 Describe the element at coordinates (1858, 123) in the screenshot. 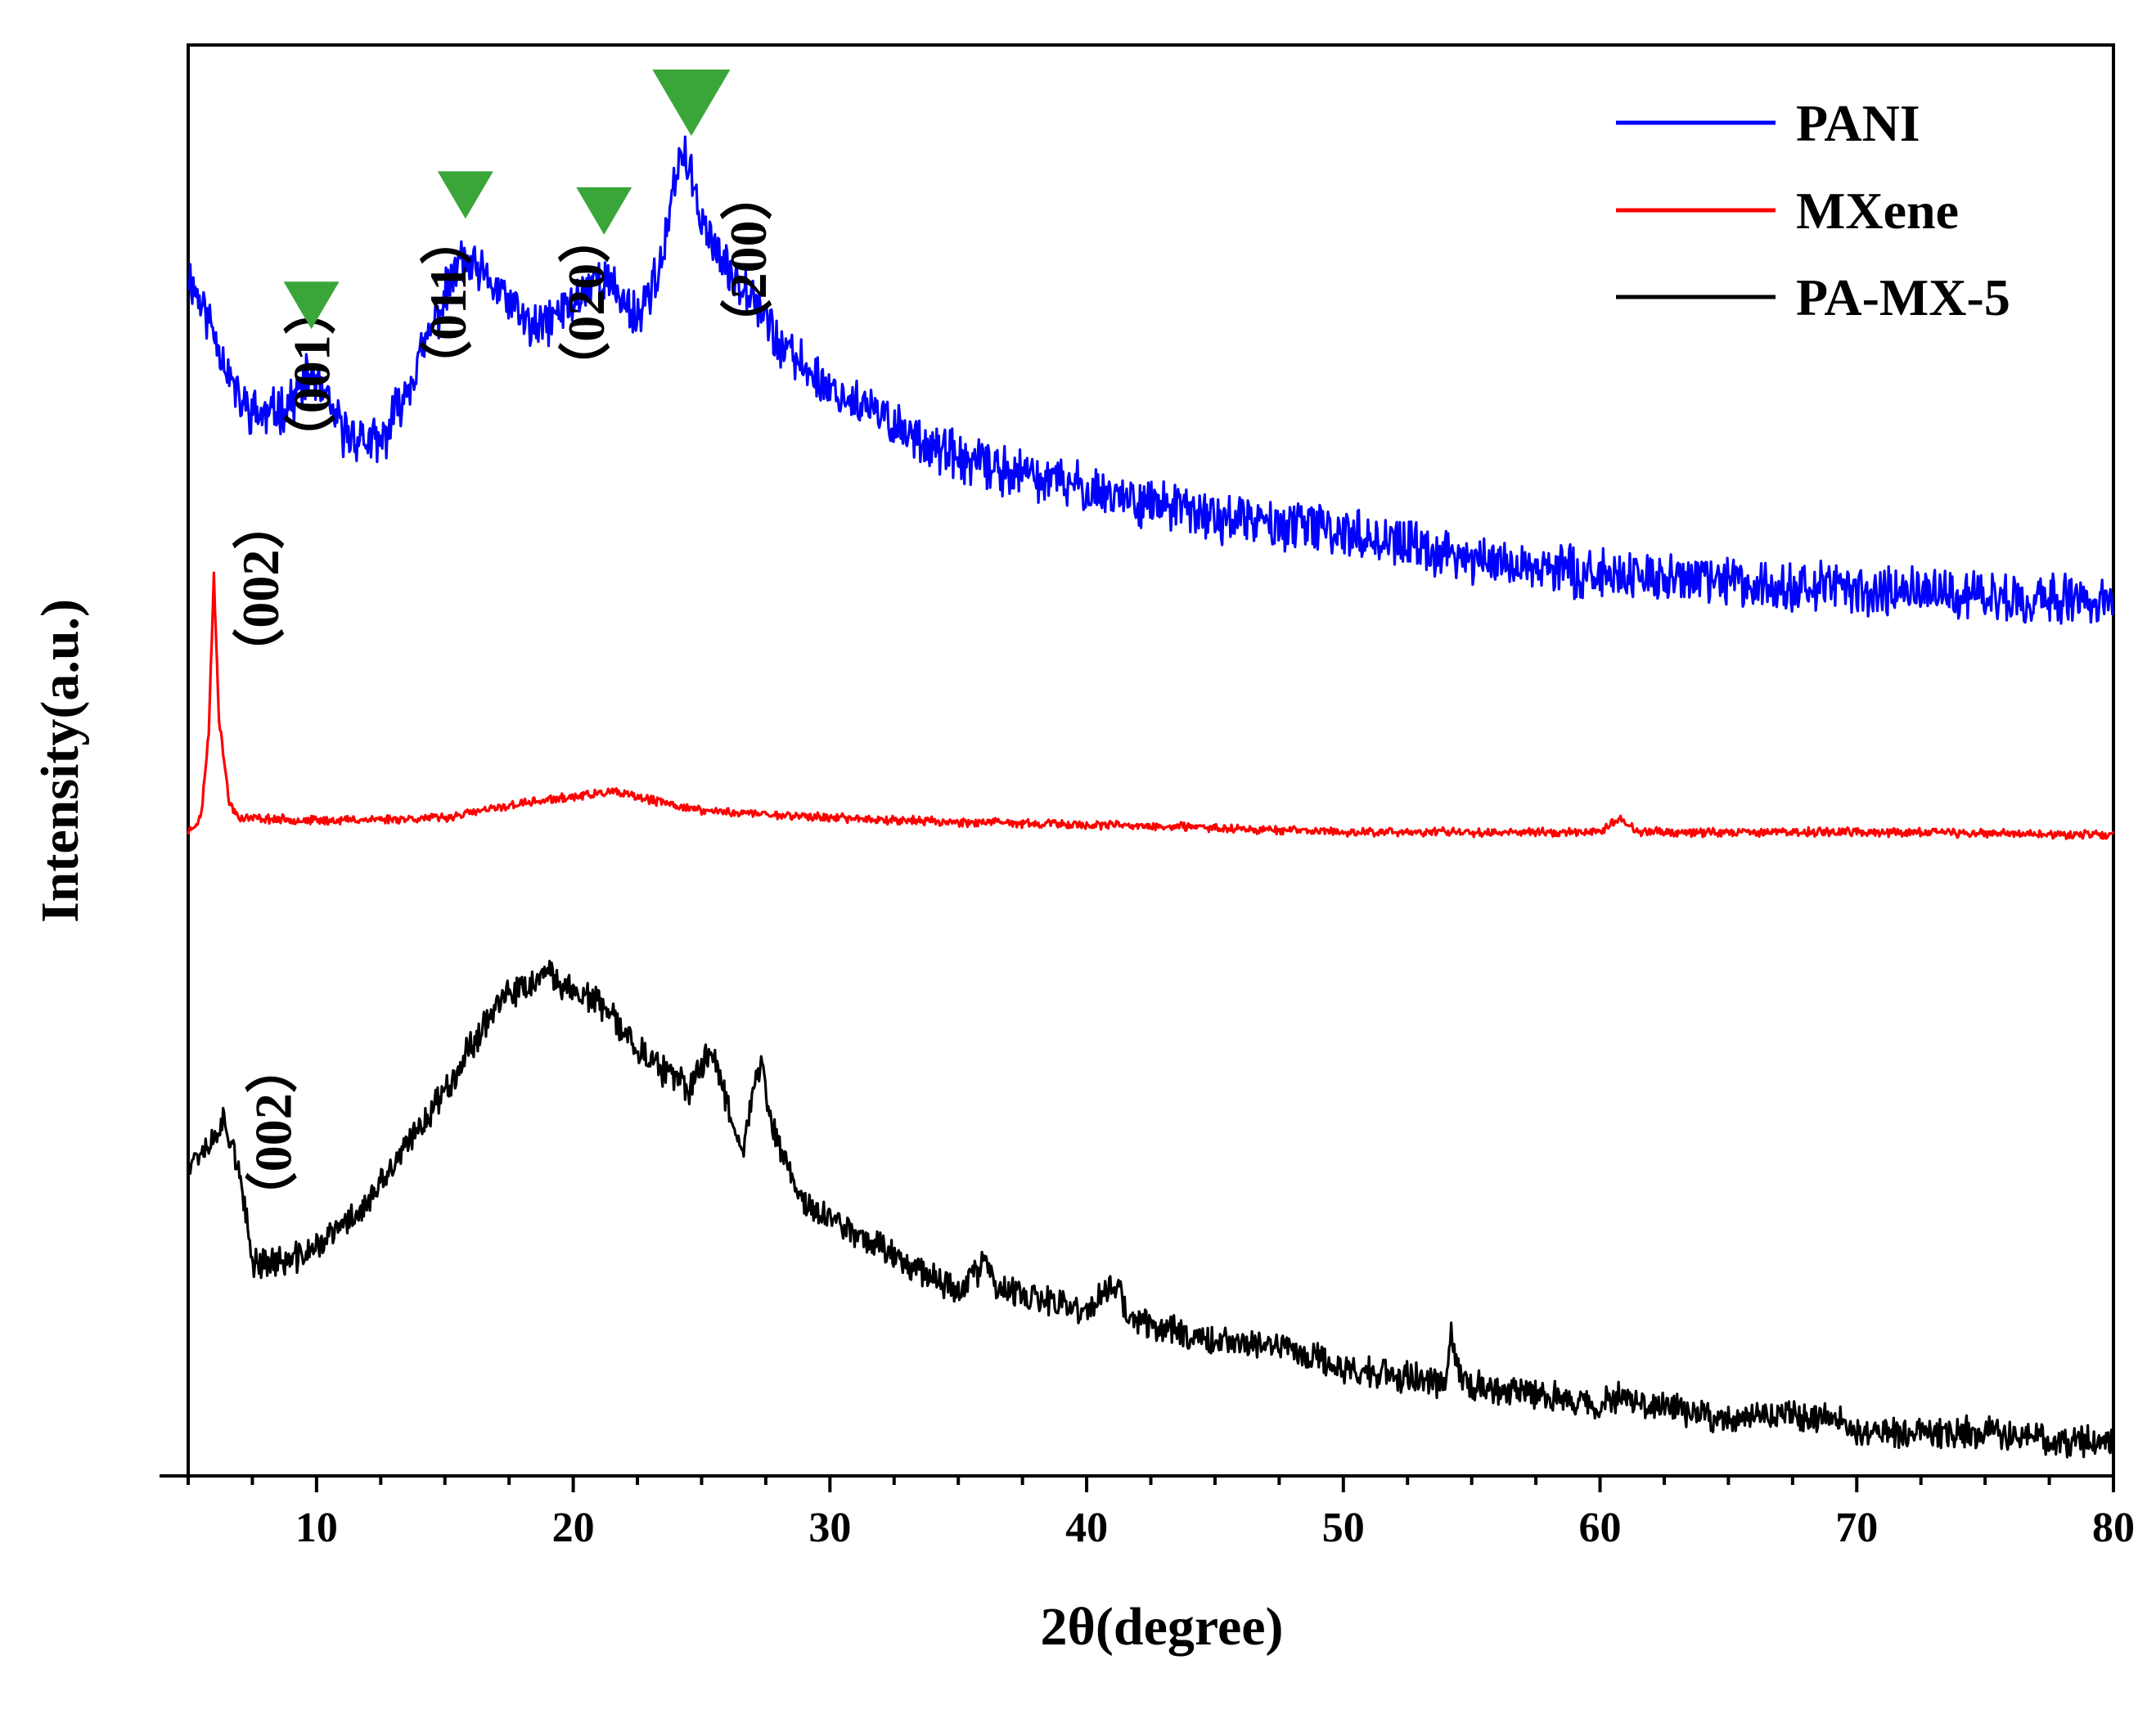

I see `legend-label-pani: PANI` at that location.